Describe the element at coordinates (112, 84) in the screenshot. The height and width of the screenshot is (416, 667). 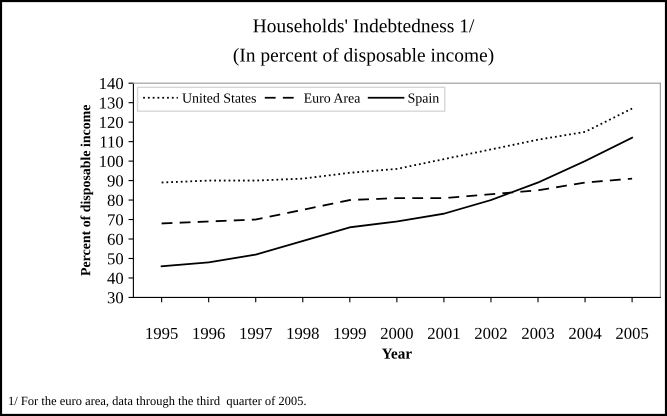
I see `y-tick-label: 140` at that location.